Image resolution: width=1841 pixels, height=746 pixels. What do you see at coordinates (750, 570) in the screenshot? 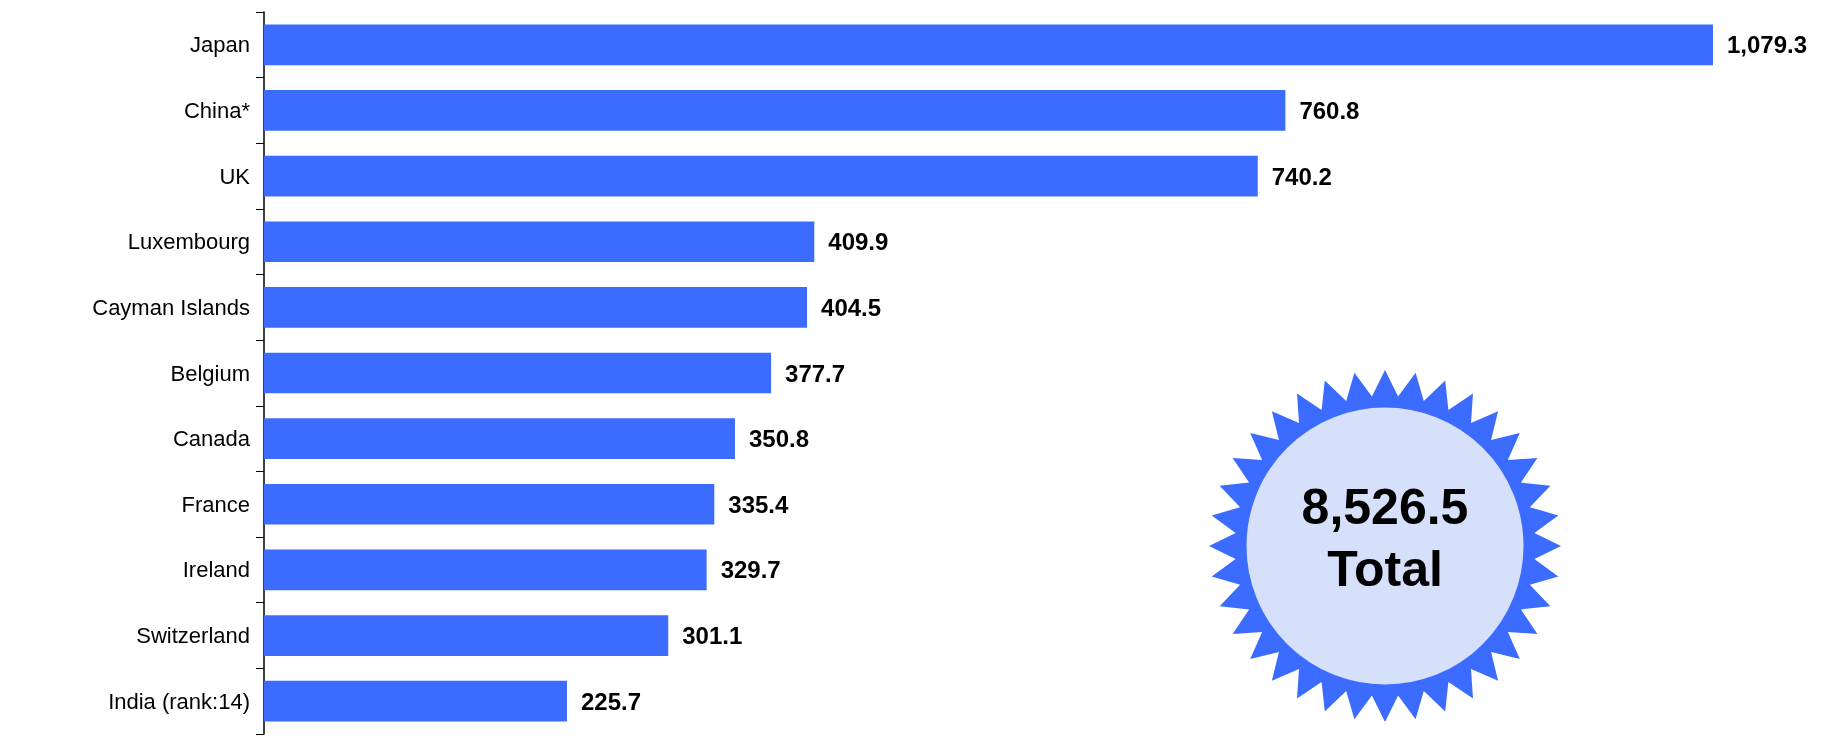
I see `data-label: 329.7` at bounding box center [750, 570].